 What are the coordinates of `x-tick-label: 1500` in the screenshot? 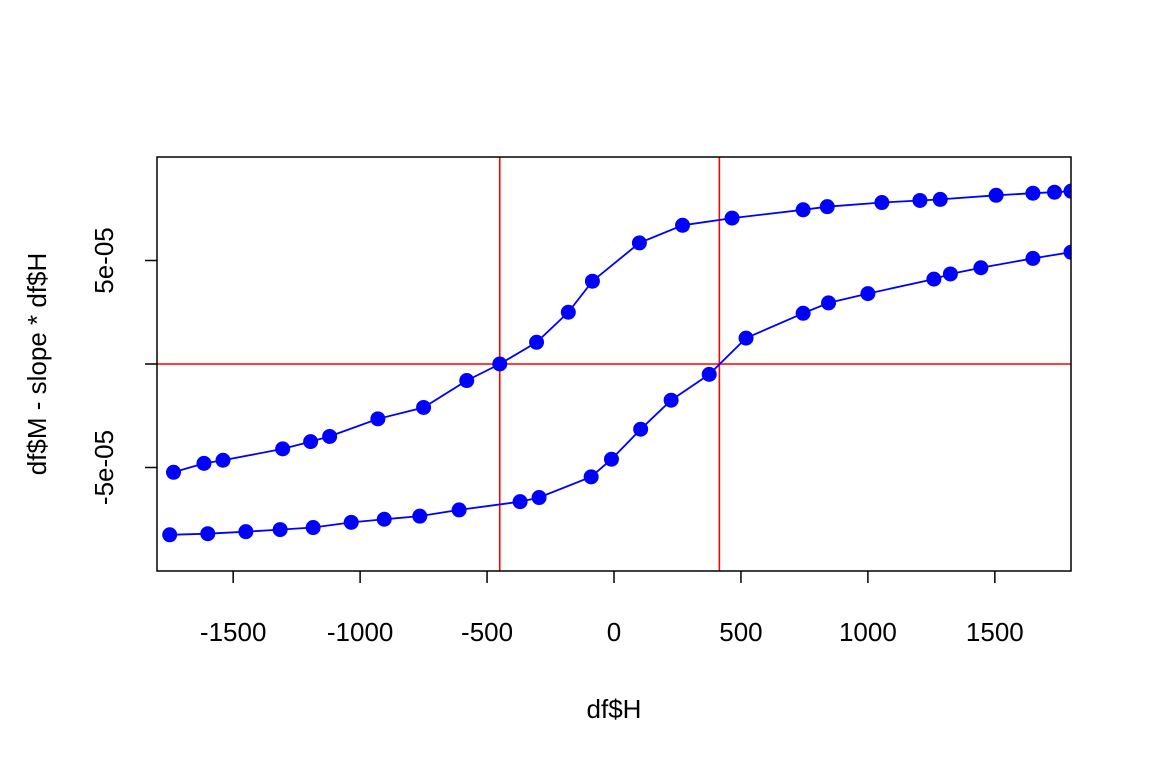 It's located at (995, 632).